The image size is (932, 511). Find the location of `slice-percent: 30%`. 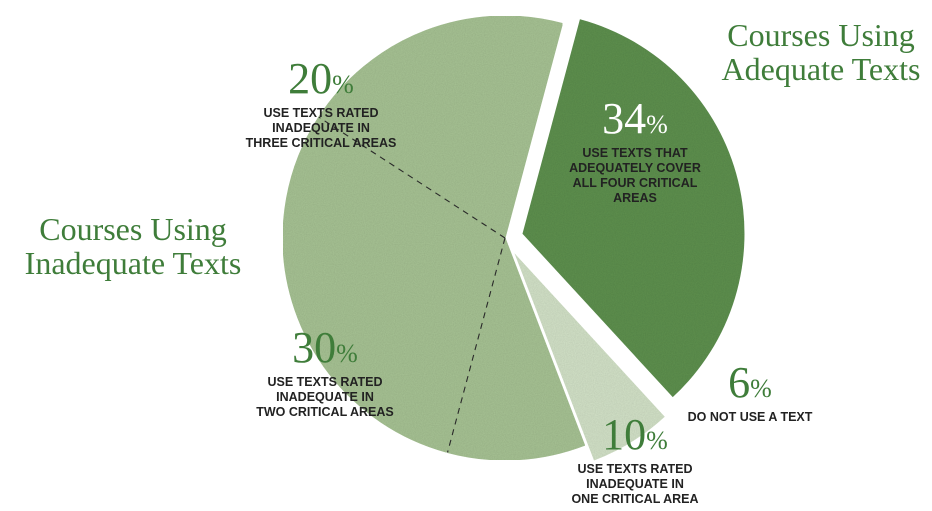

slice-percent: 30% is located at coordinates (325, 350).